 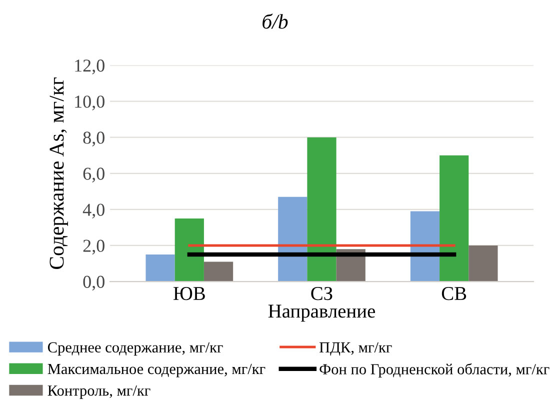 I want to click on y-tick-label: 8,0, so click(x=93, y=139).